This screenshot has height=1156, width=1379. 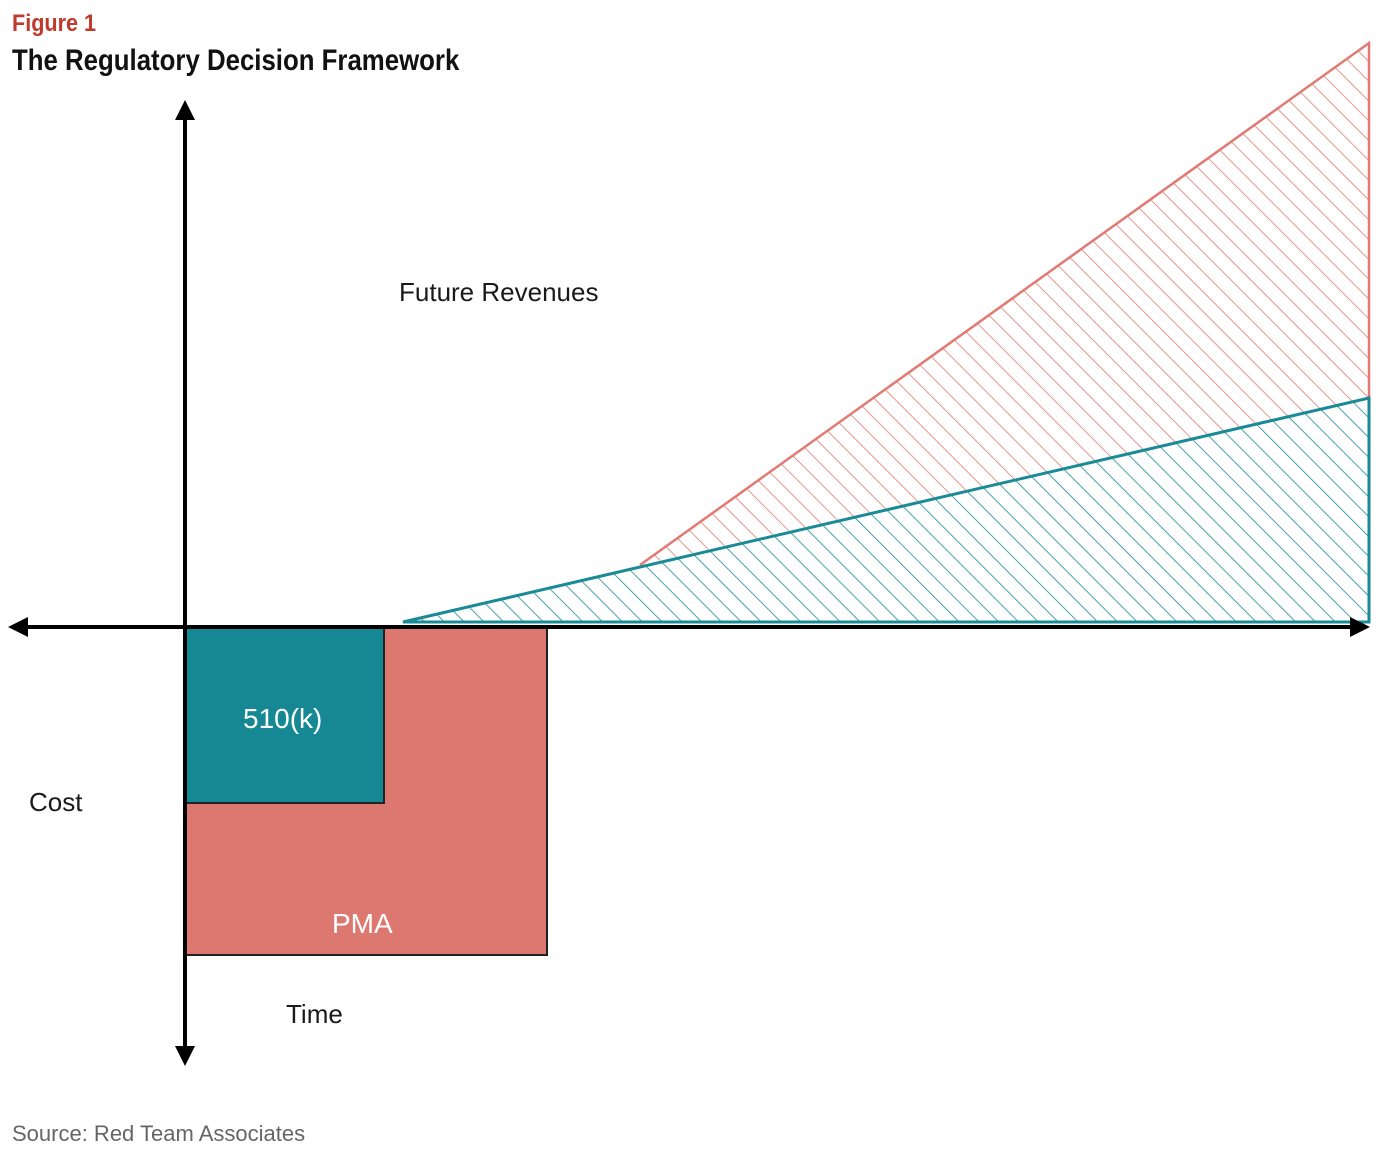 What do you see at coordinates (362, 923) in the screenshot?
I see `pma-label: PMA` at bounding box center [362, 923].